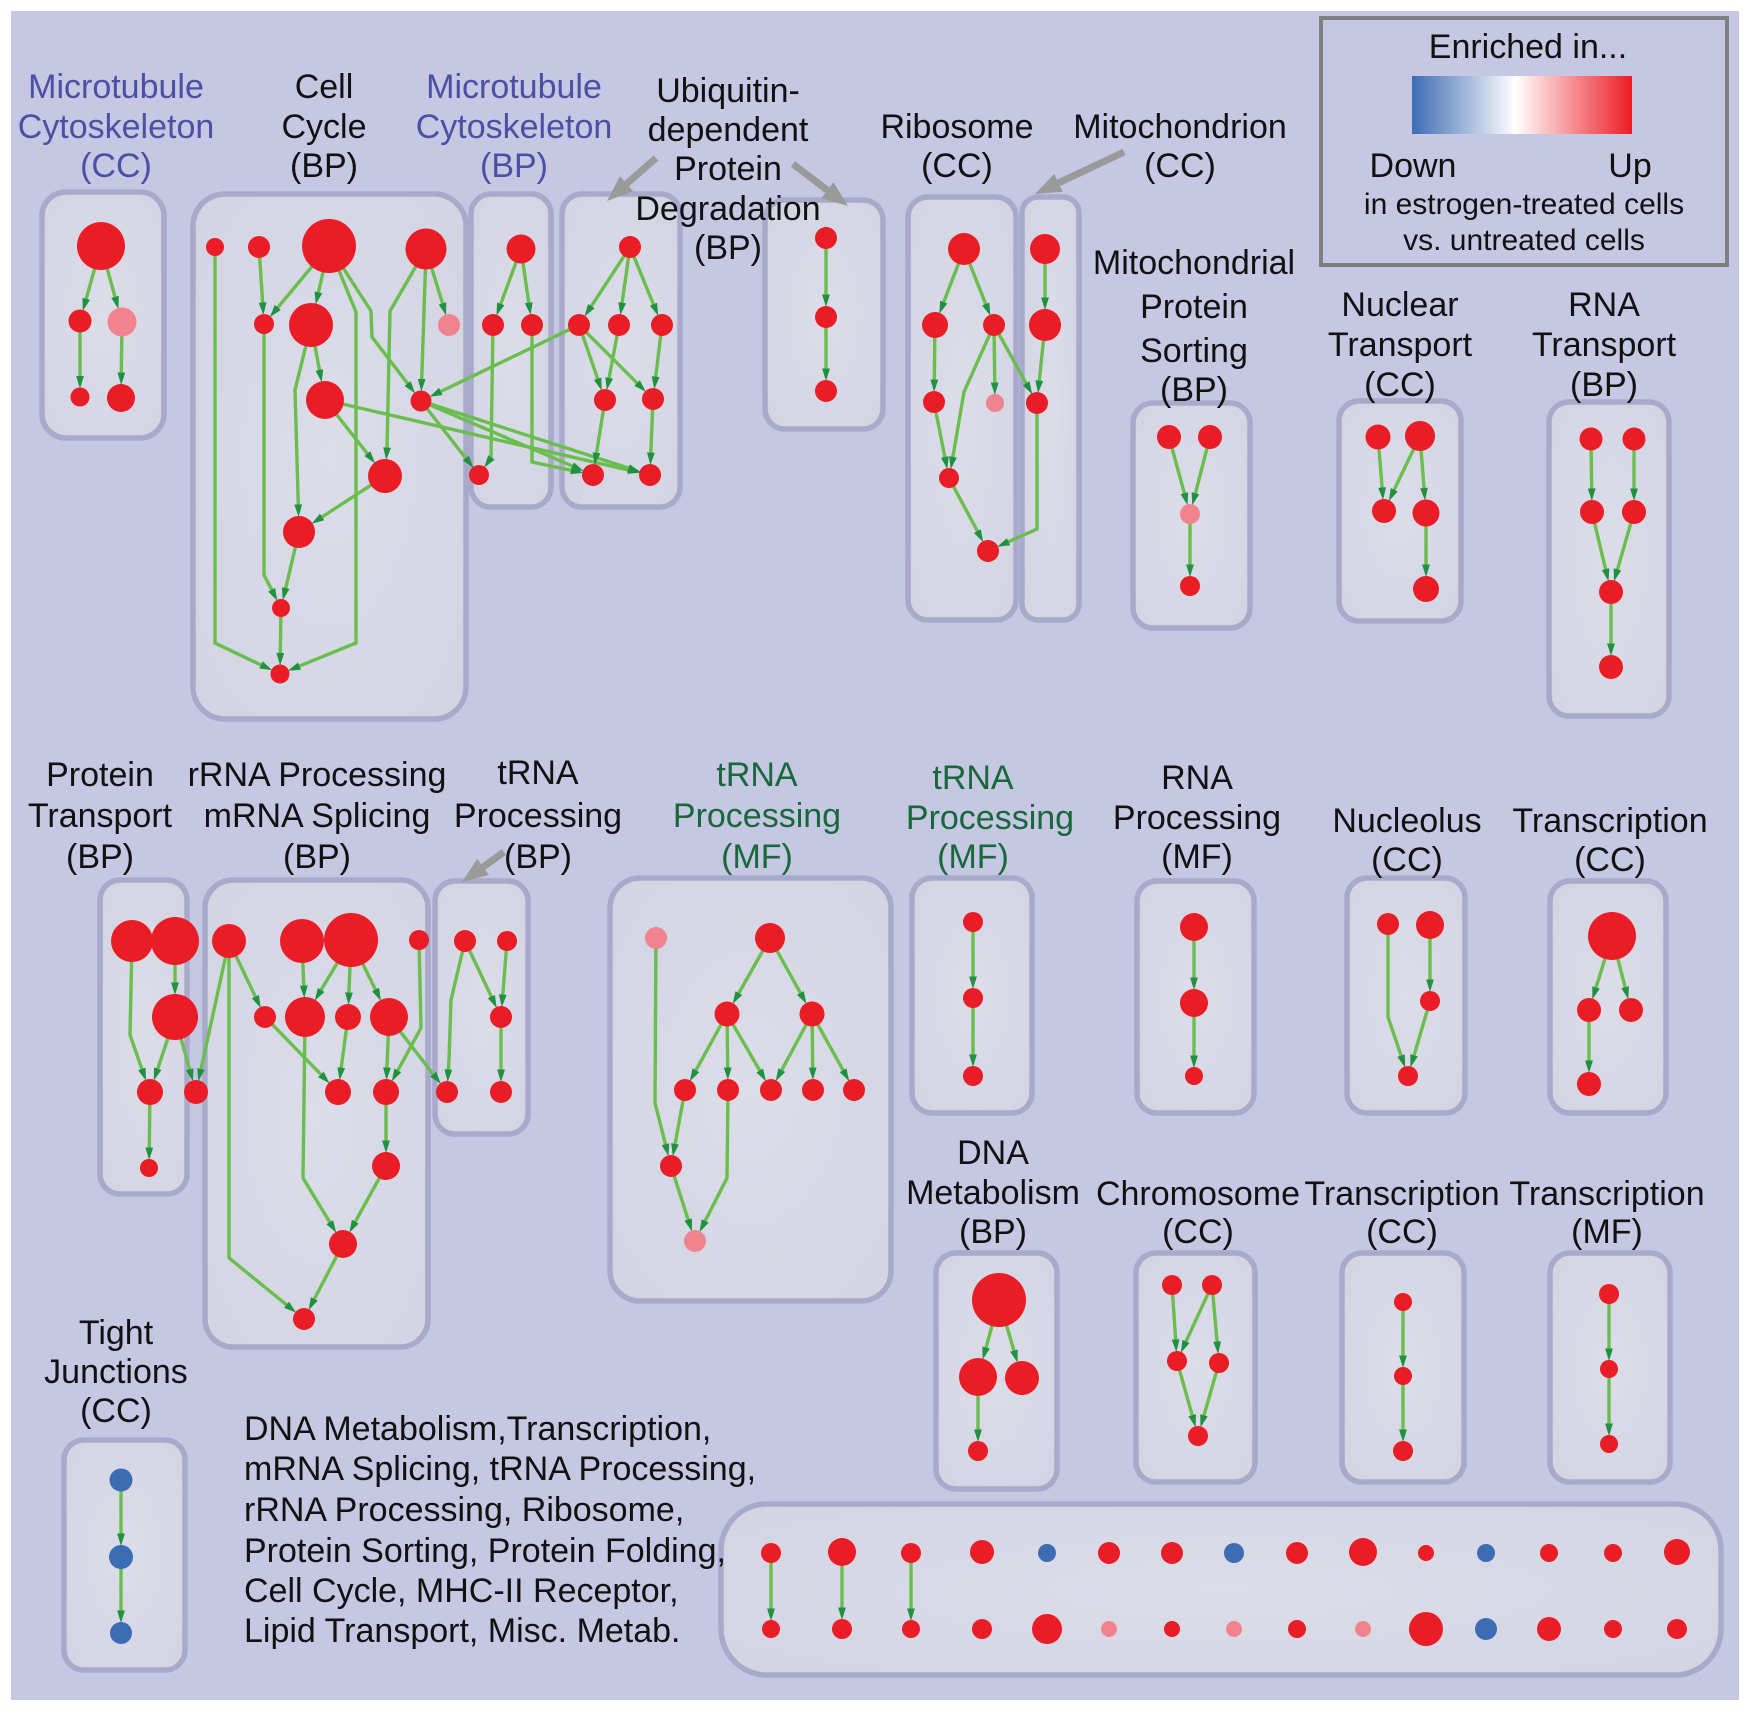  Describe the element at coordinates (462, 1631) in the screenshot. I see `svg-text: Lipid Transport, Misc. Metab.` at that location.